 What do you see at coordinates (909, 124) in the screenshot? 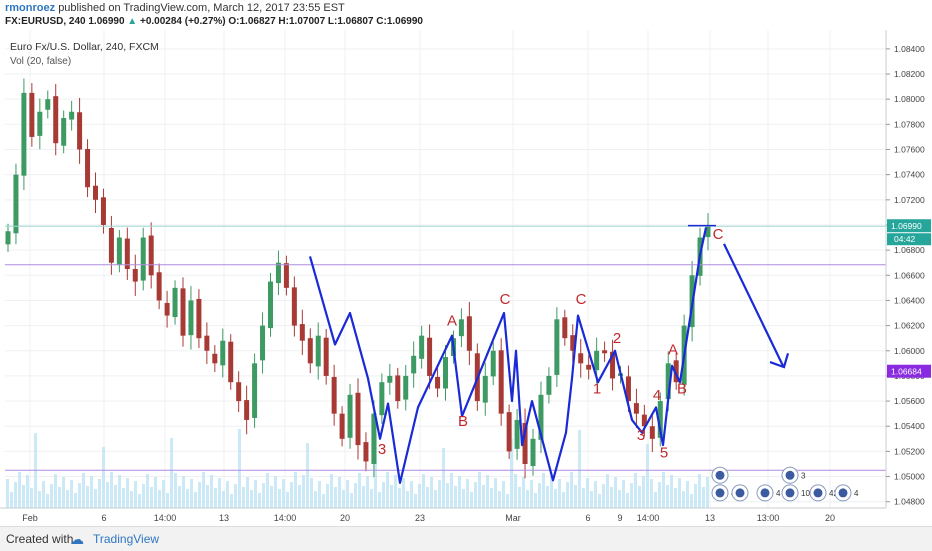
I see `price-tick-label: 1.07800` at bounding box center [909, 124].